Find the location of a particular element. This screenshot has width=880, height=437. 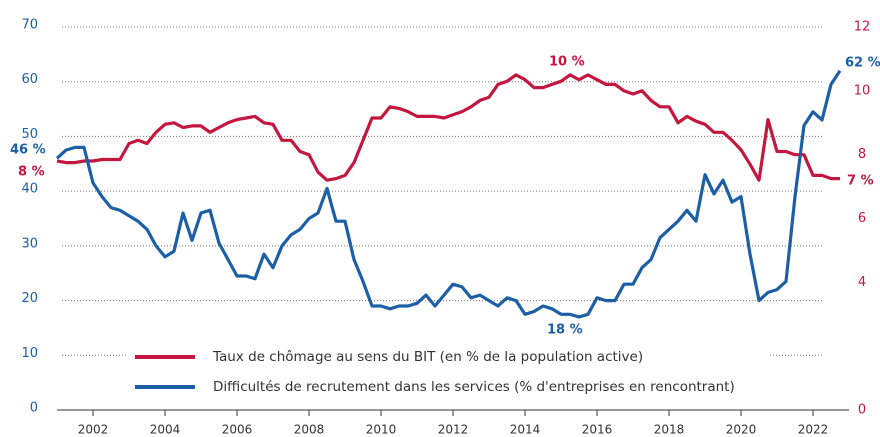

x-tick-label: 2022 is located at coordinates (813, 430).